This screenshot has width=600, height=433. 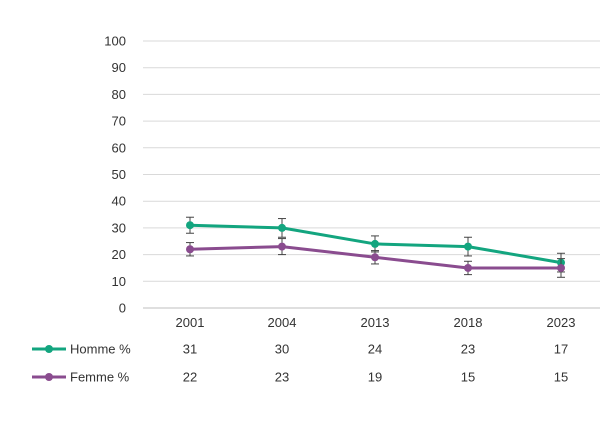 I want to click on x-tick-label: 2013, so click(x=375, y=322).